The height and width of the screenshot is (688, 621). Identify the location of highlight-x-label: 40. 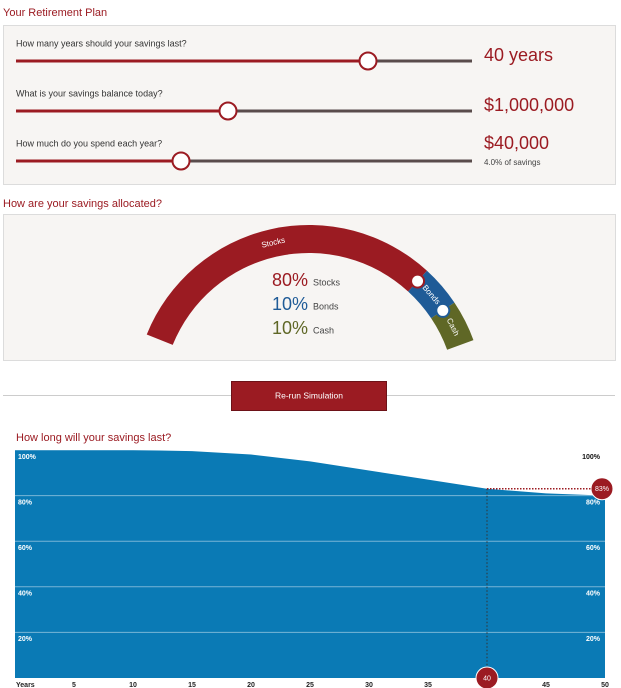
(487, 678).